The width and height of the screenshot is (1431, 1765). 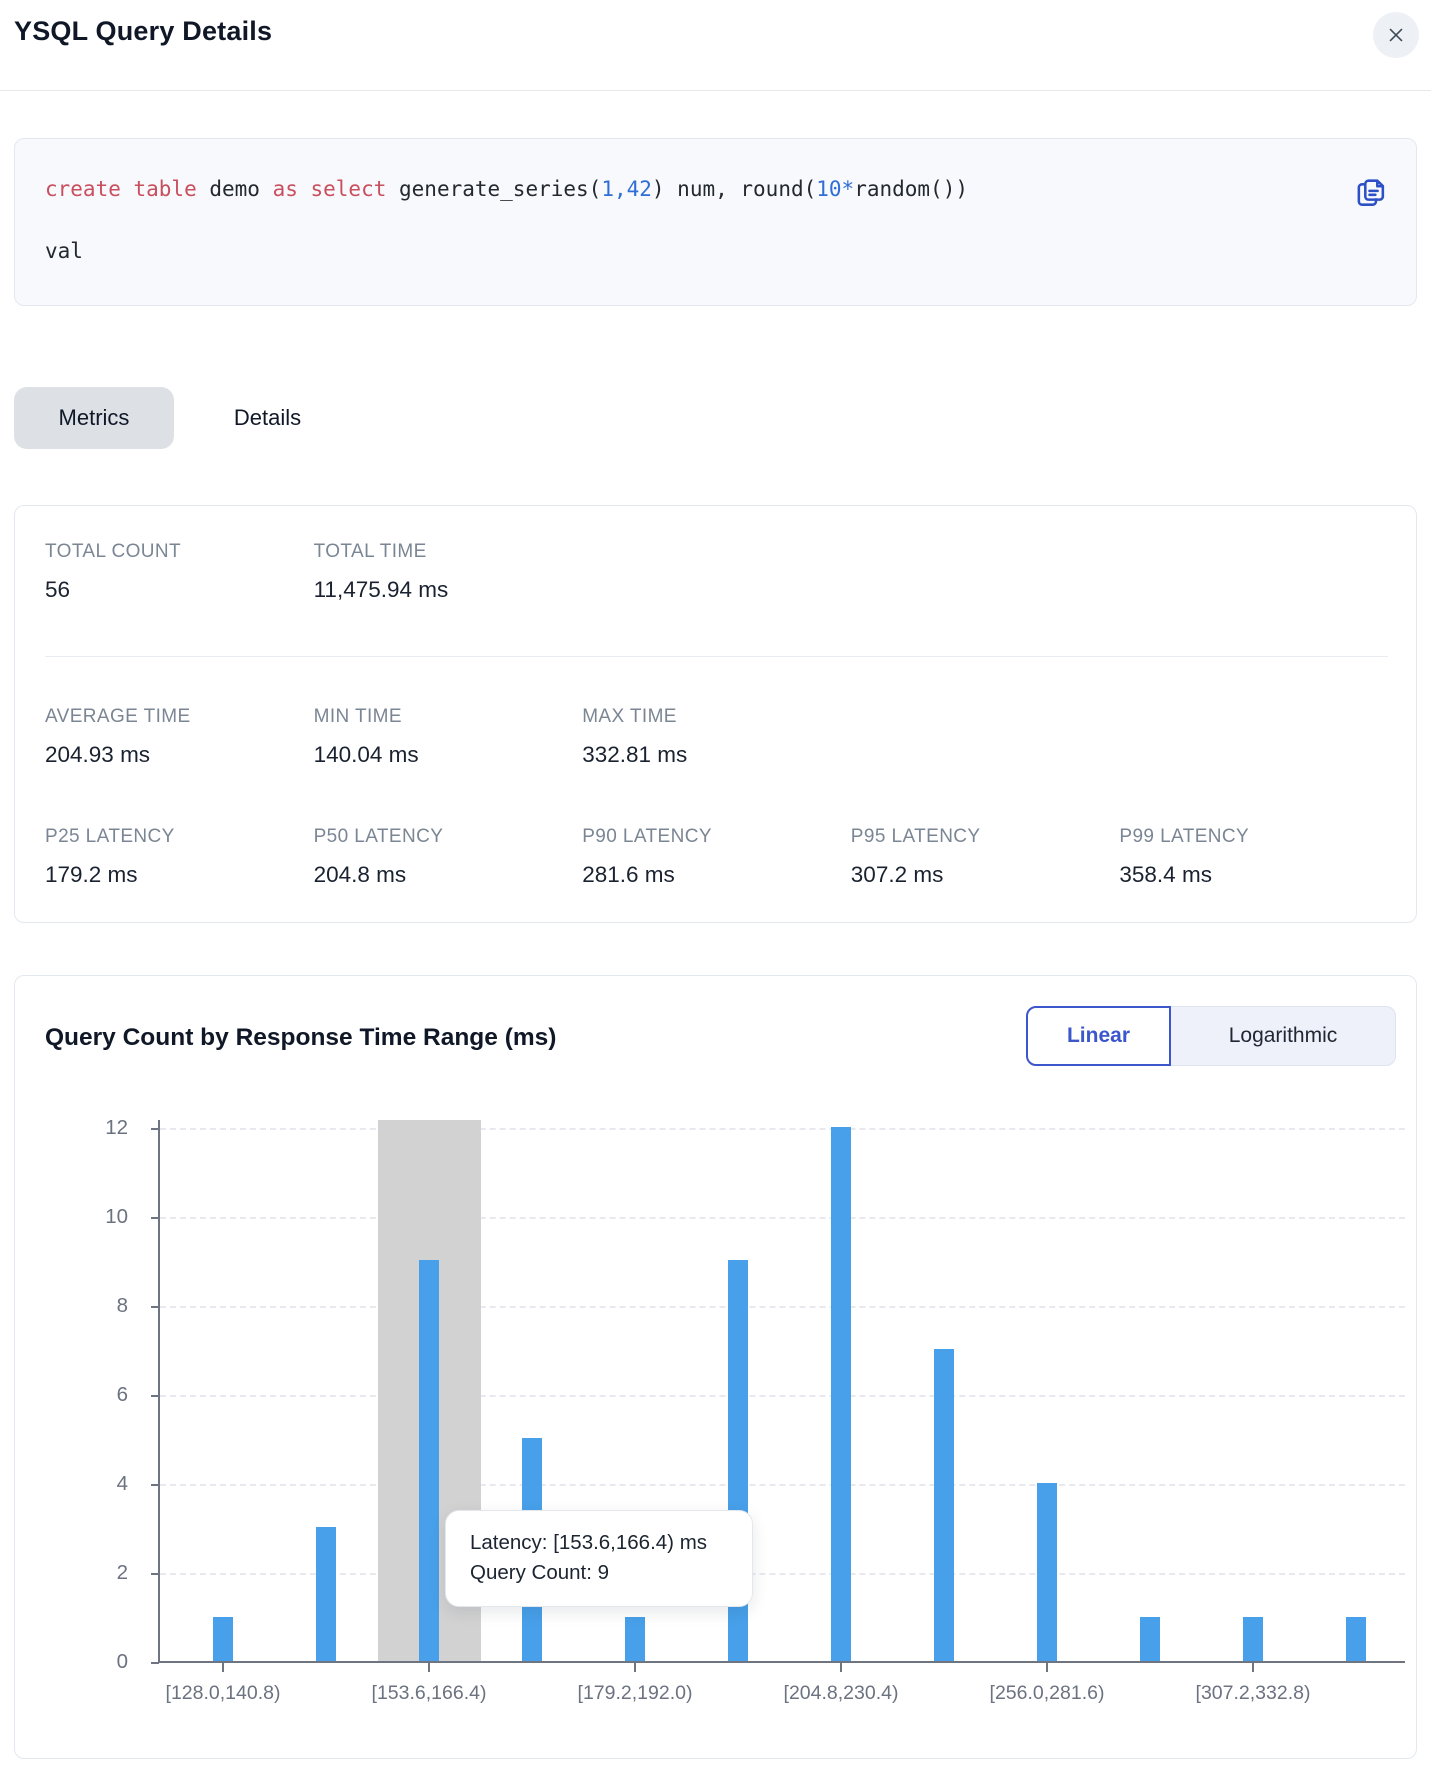 I want to click on metric-value: 11,475.94 ms, so click(x=381, y=589).